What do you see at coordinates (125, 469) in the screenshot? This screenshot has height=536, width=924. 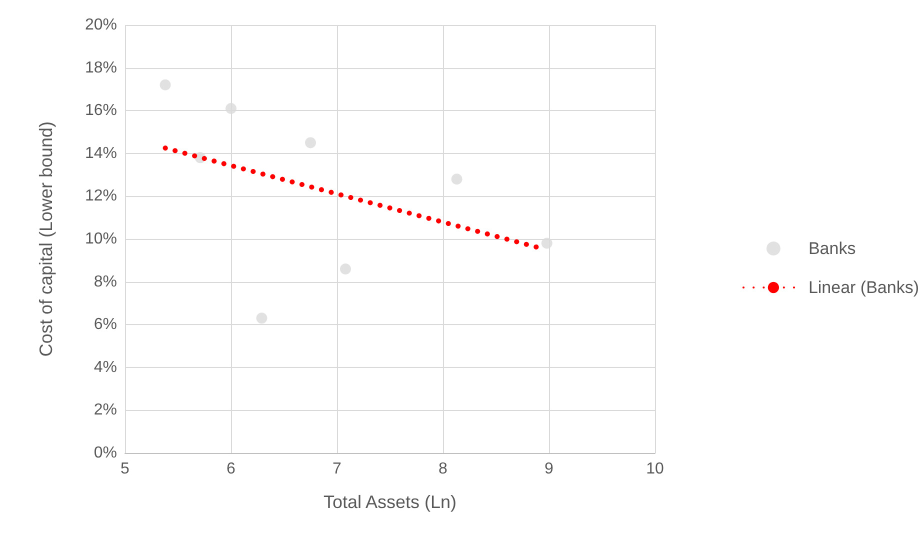 I see `x-tick-label: 5` at bounding box center [125, 469].